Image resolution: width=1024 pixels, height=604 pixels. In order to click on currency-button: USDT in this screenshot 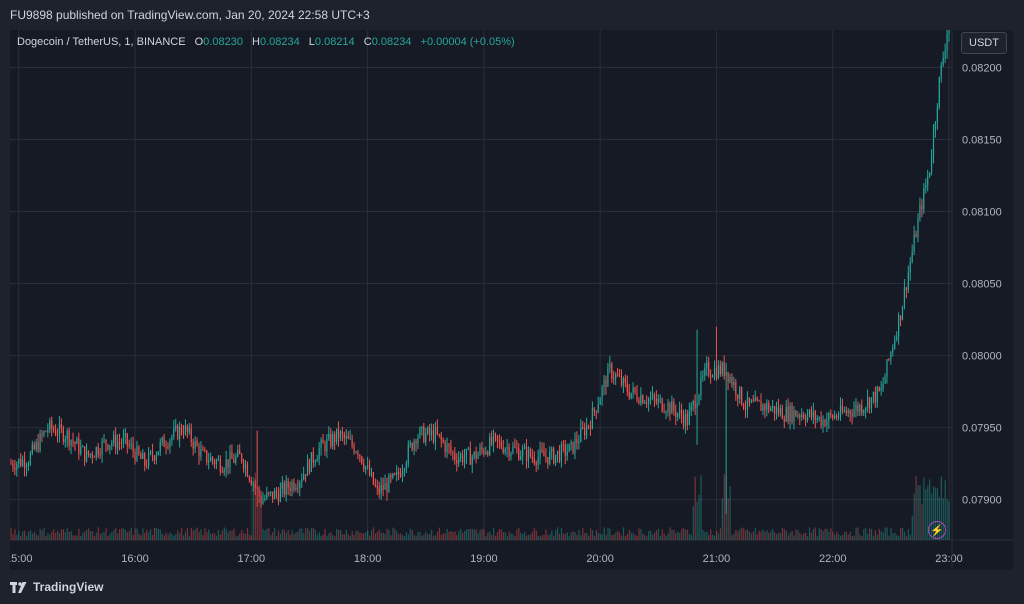, I will do `click(984, 43)`.